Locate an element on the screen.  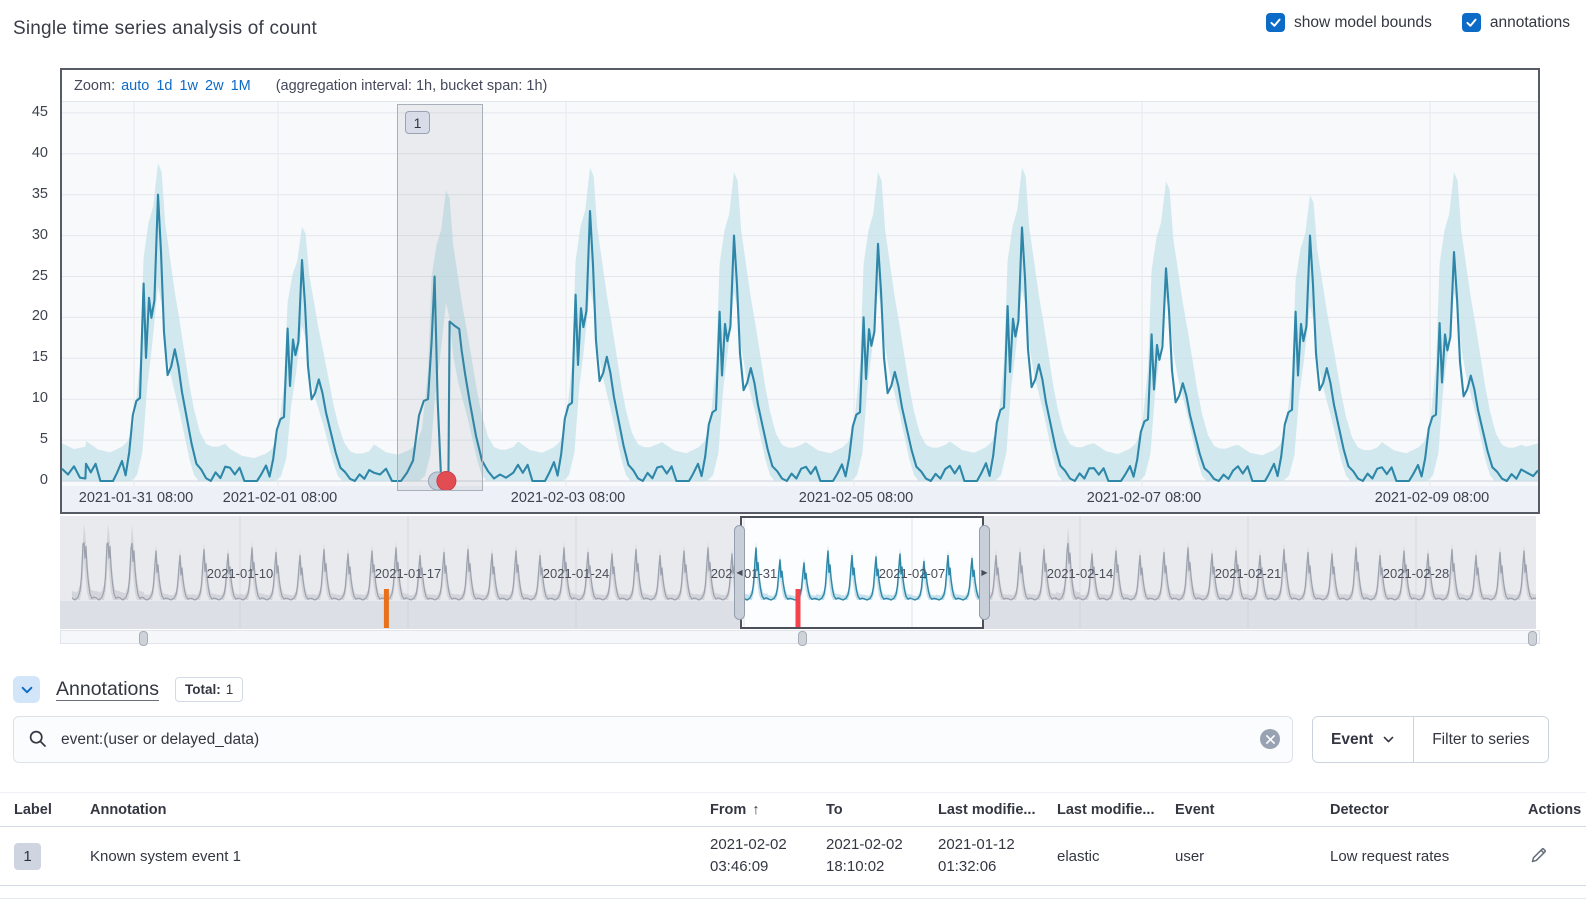
search-icon is located at coordinates (38, 741).